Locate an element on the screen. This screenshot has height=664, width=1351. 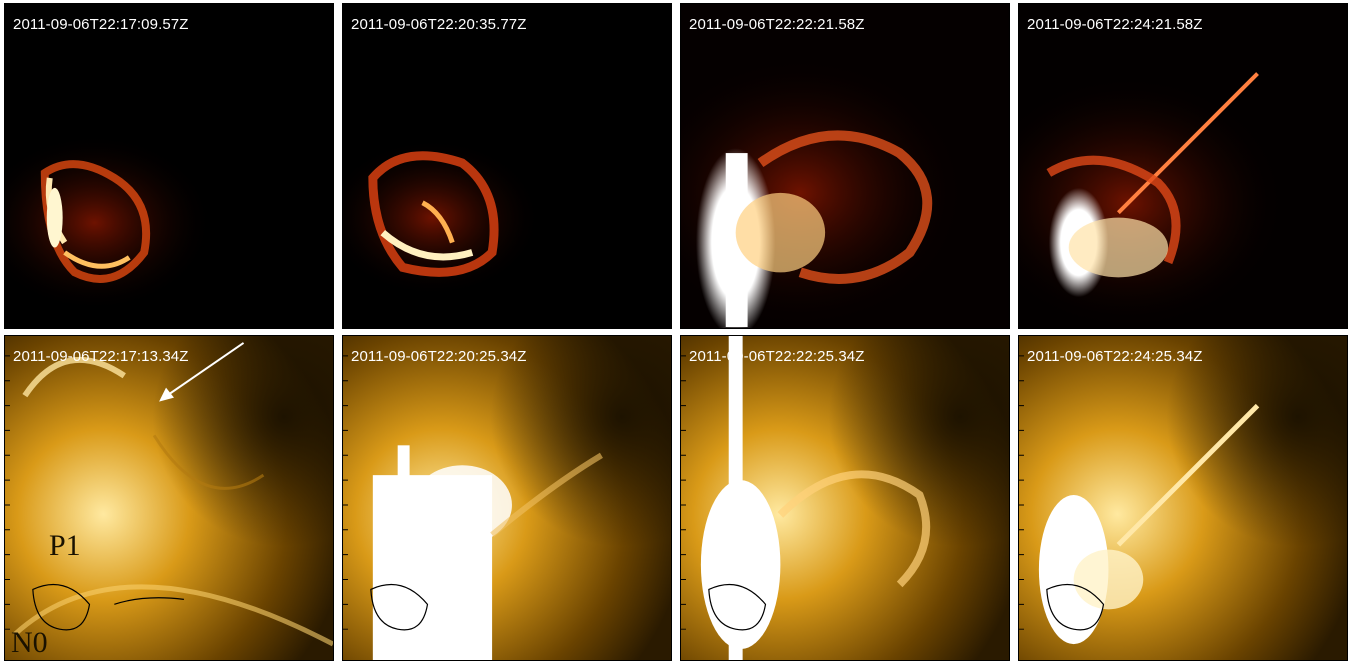
region-label-n0: N0 is located at coordinates (29, 642).